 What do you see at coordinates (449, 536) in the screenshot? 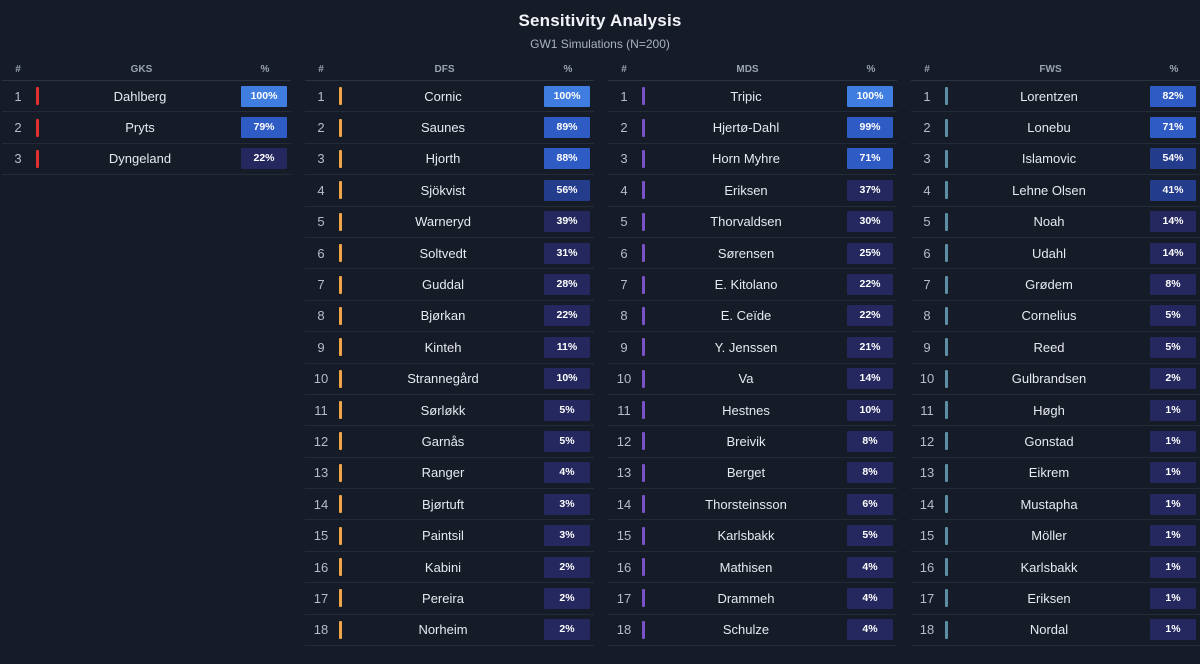
I see `table-row: 15 Paintsil 3%` at bounding box center [449, 536].